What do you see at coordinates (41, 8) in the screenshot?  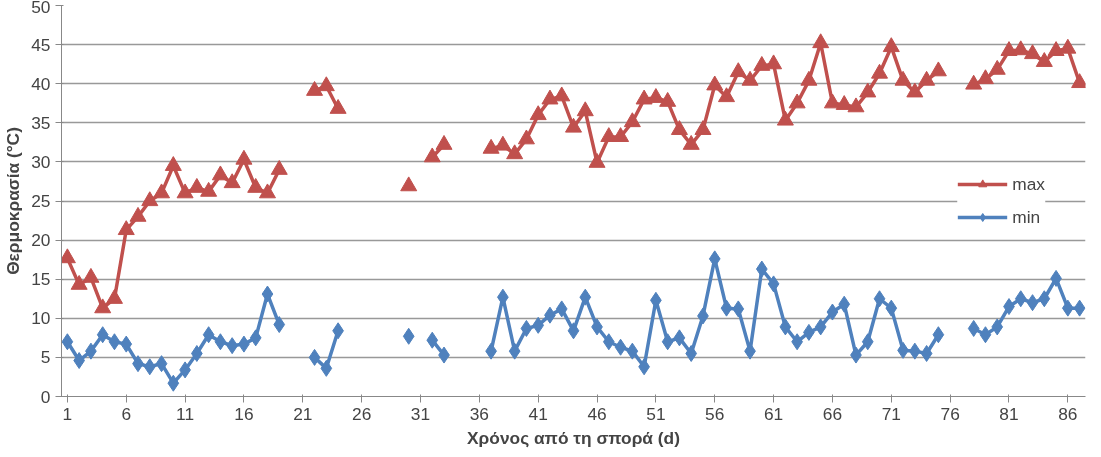 I see `y-tick-label: 50` at bounding box center [41, 8].